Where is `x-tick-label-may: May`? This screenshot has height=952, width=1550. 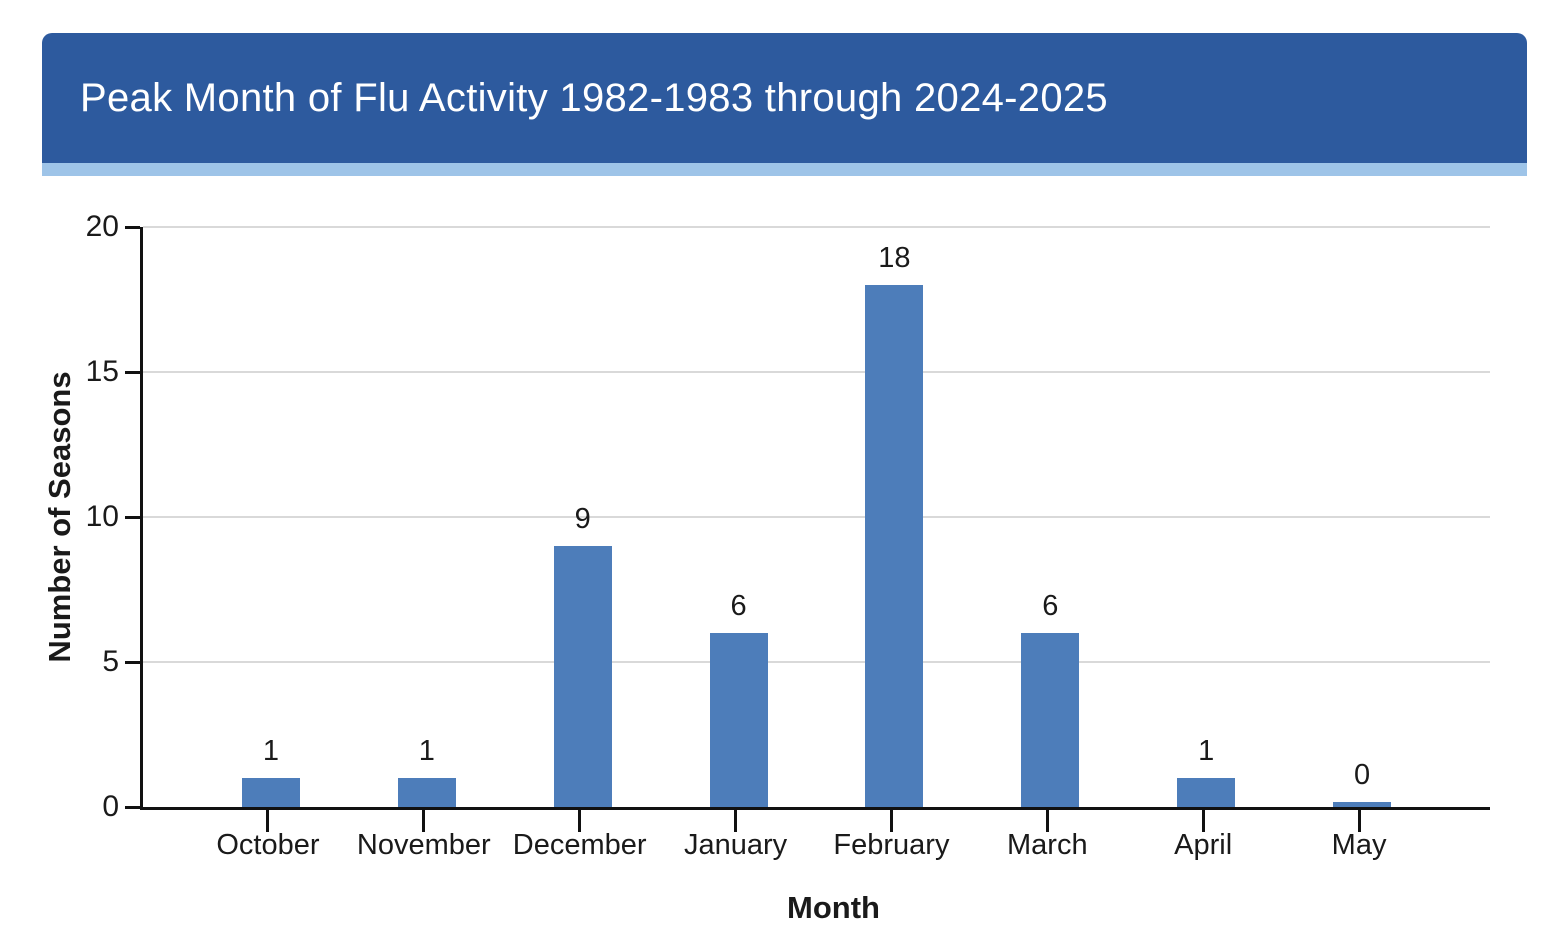 x-tick-label-may: May is located at coordinates (1359, 845).